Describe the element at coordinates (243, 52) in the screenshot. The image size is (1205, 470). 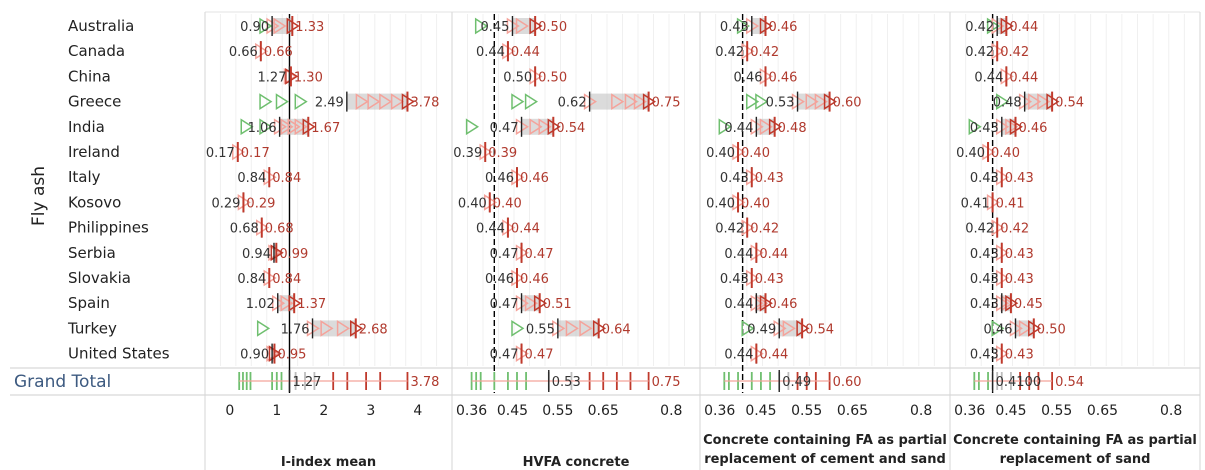
I see `mean-label: 0.66` at that location.